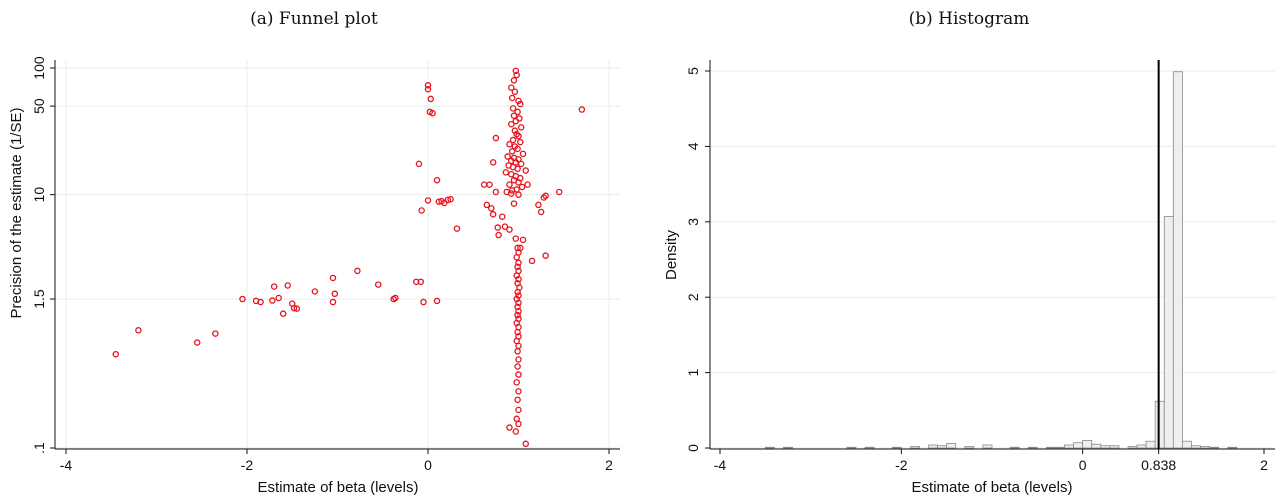  I want to click on histogram-x-tick-label: -4, so click(720, 465).